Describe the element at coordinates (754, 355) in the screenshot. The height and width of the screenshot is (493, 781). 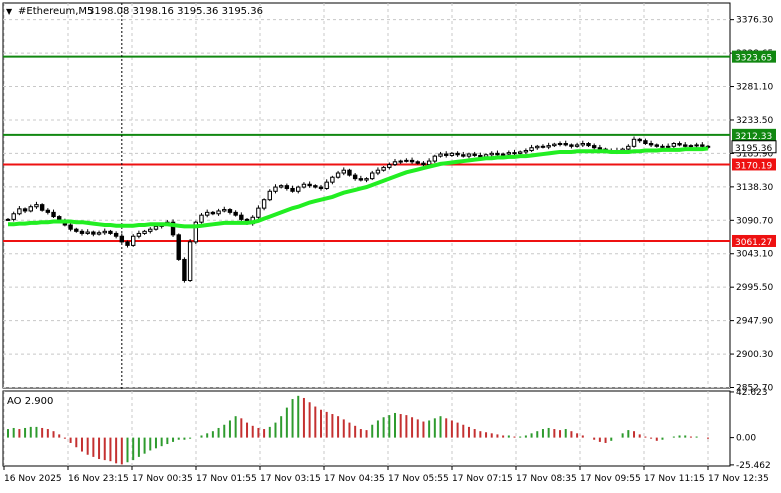
I see `price-tick-label: 2900.30` at that location.